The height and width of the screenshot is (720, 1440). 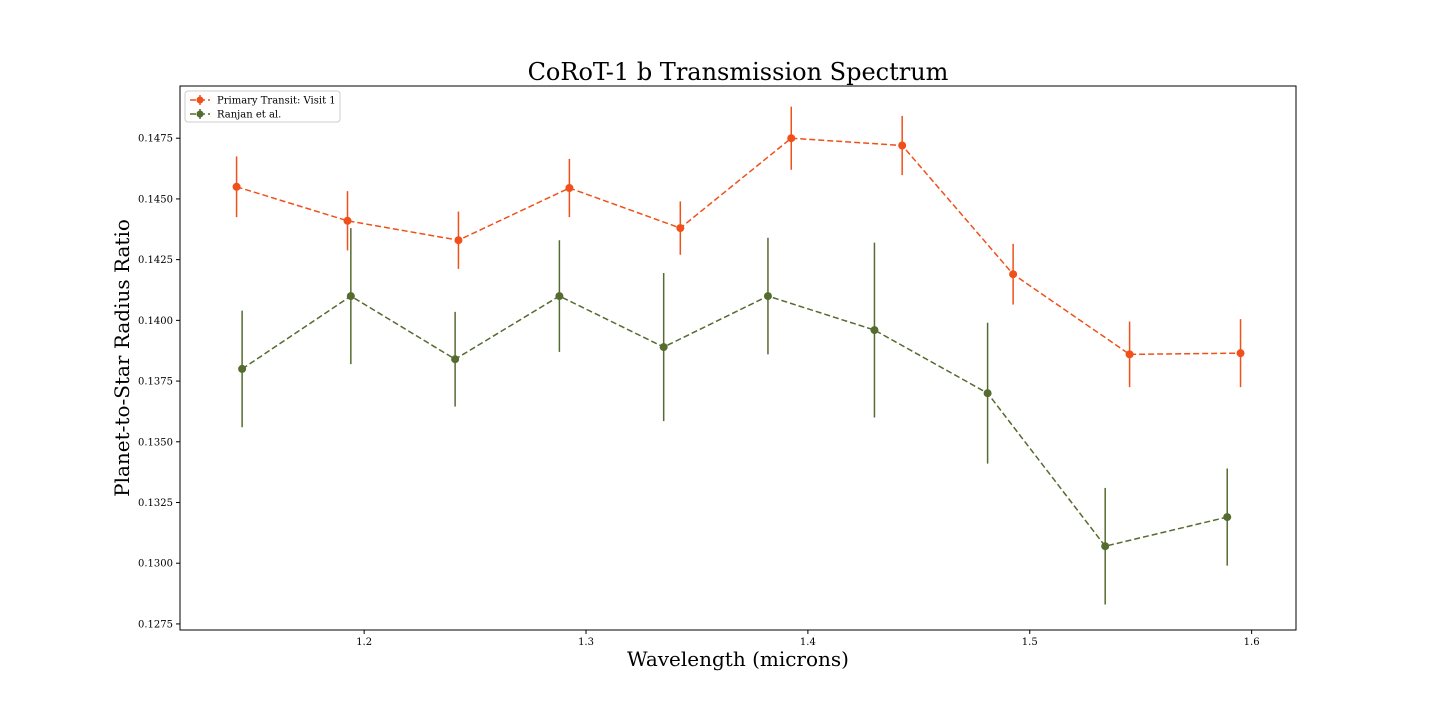 I want to click on x-tick-label: 1.4, so click(x=808, y=642).